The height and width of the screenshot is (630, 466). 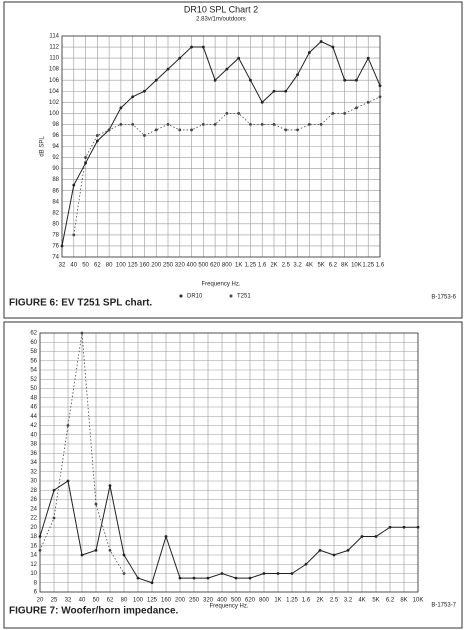 What do you see at coordinates (54, 59) in the screenshot?
I see `y-tick-label: 110` at bounding box center [54, 59].